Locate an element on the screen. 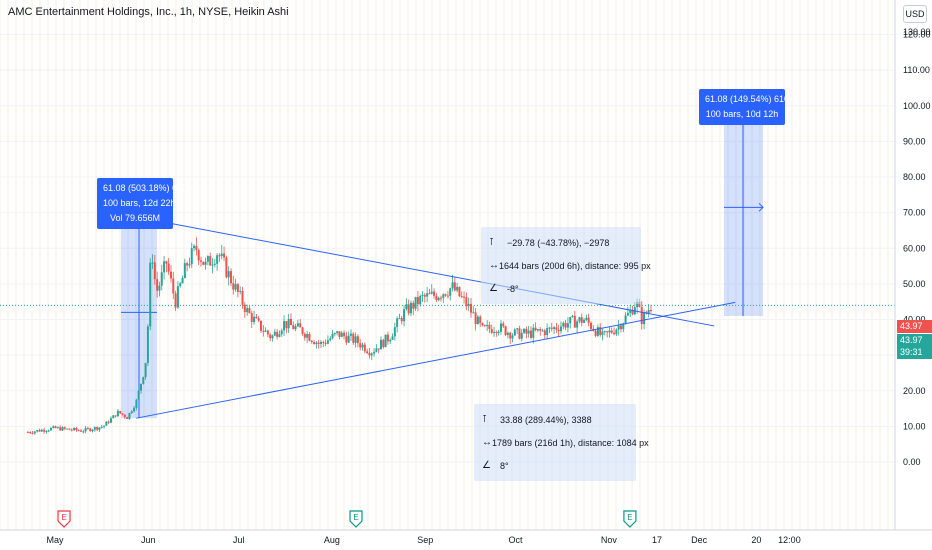 The width and height of the screenshot is (932, 550). y-tick-label: 120.00 is located at coordinates (917, 35).